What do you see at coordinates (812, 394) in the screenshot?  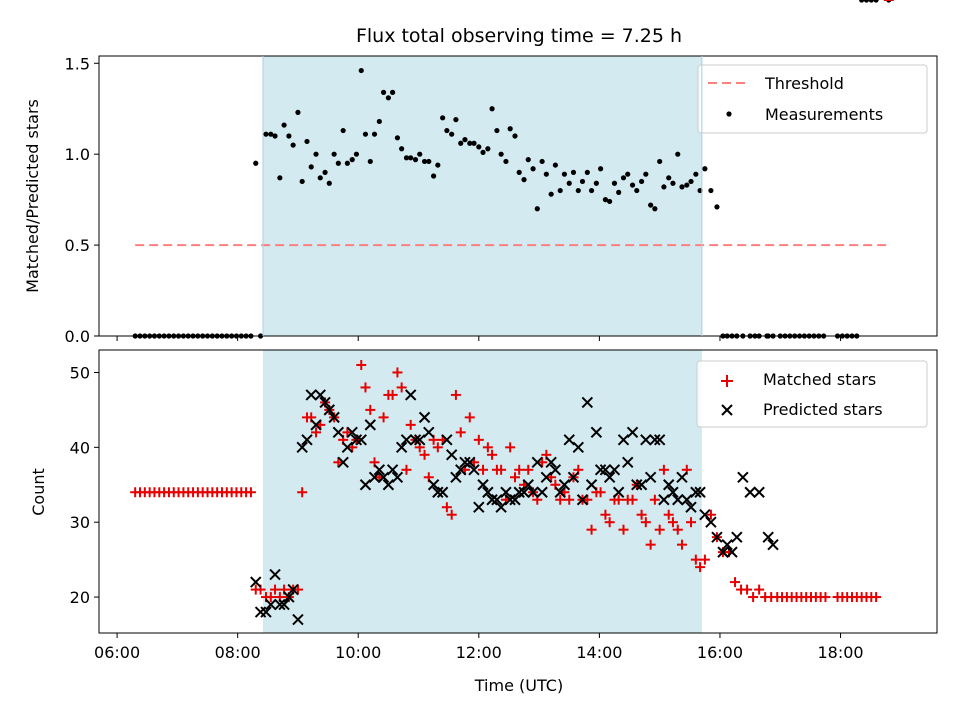 I see `bottom-legend-box` at bounding box center [812, 394].